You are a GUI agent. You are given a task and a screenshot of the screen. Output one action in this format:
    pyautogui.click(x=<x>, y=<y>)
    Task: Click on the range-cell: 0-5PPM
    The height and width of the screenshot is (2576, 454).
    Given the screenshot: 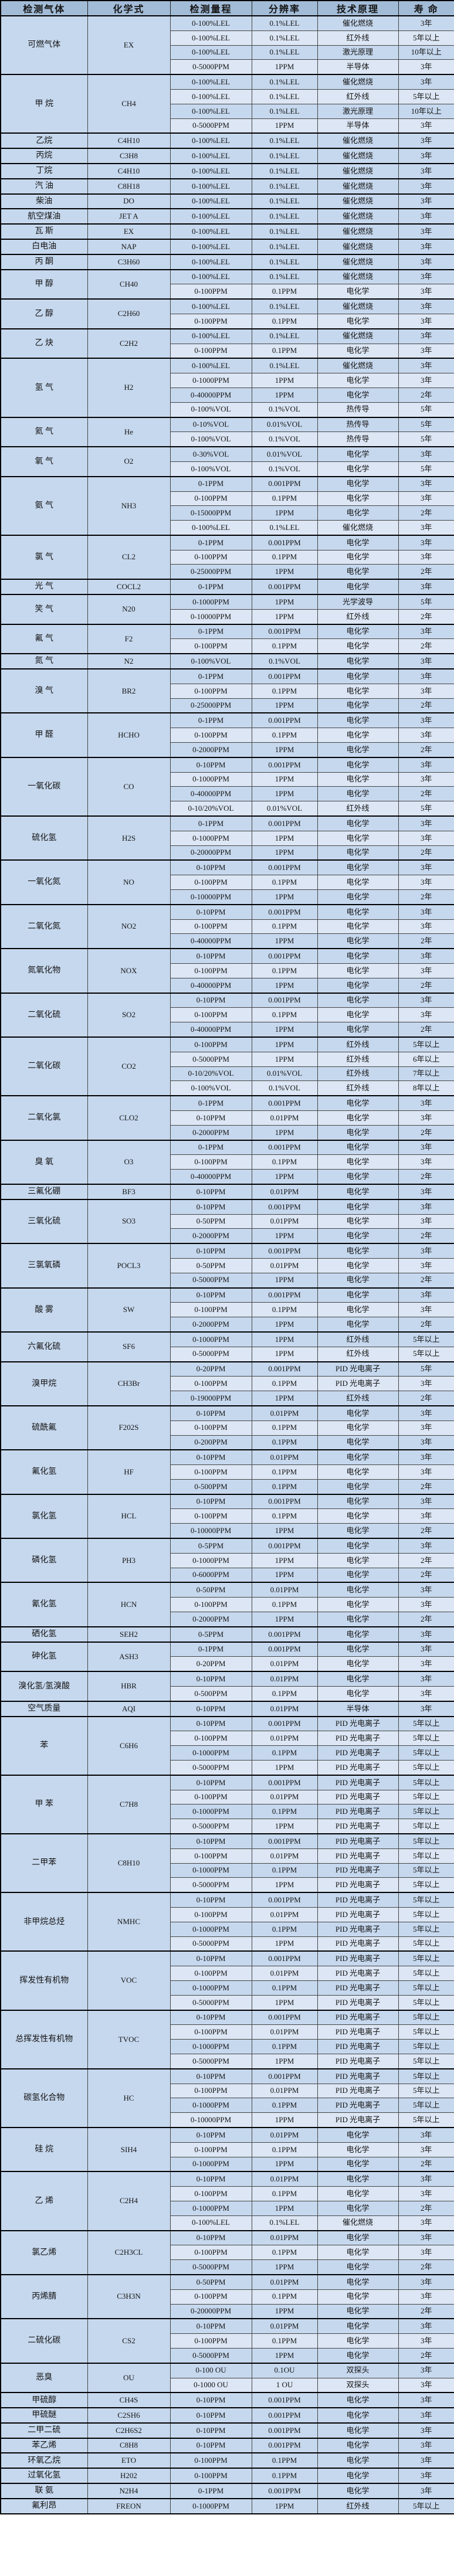 What is the action you would take?
    pyautogui.click(x=211, y=1546)
    